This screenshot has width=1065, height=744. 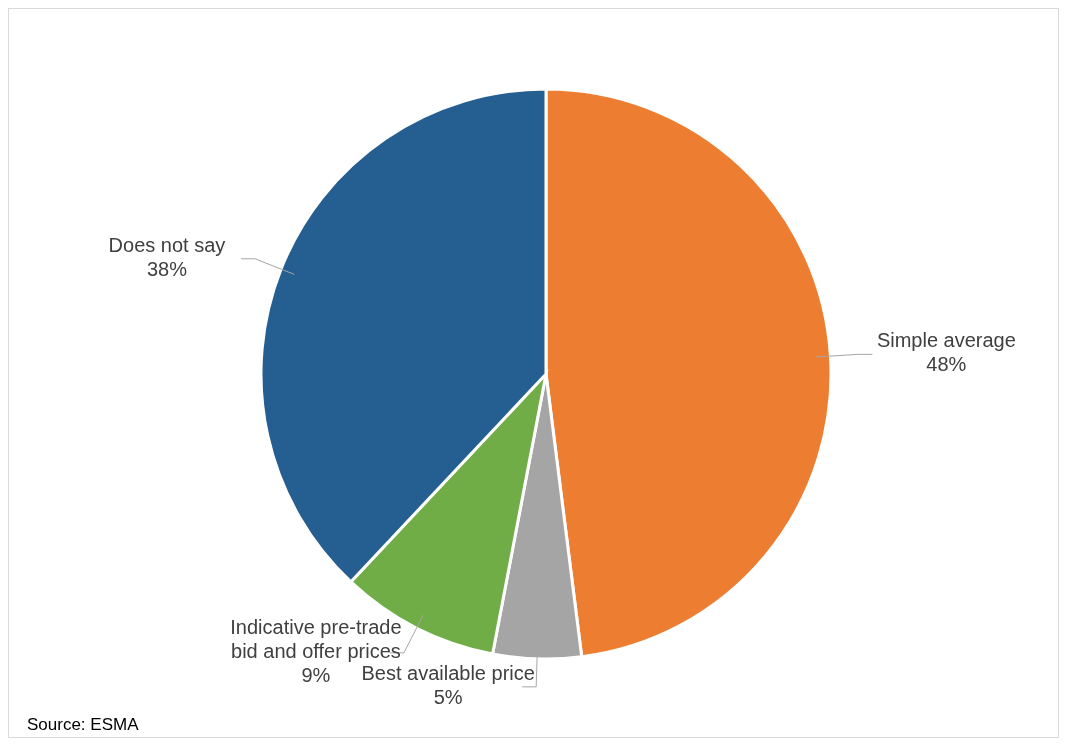 What do you see at coordinates (316, 675) in the screenshot?
I see `data-label: 9%` at bounding box center [316, 675].